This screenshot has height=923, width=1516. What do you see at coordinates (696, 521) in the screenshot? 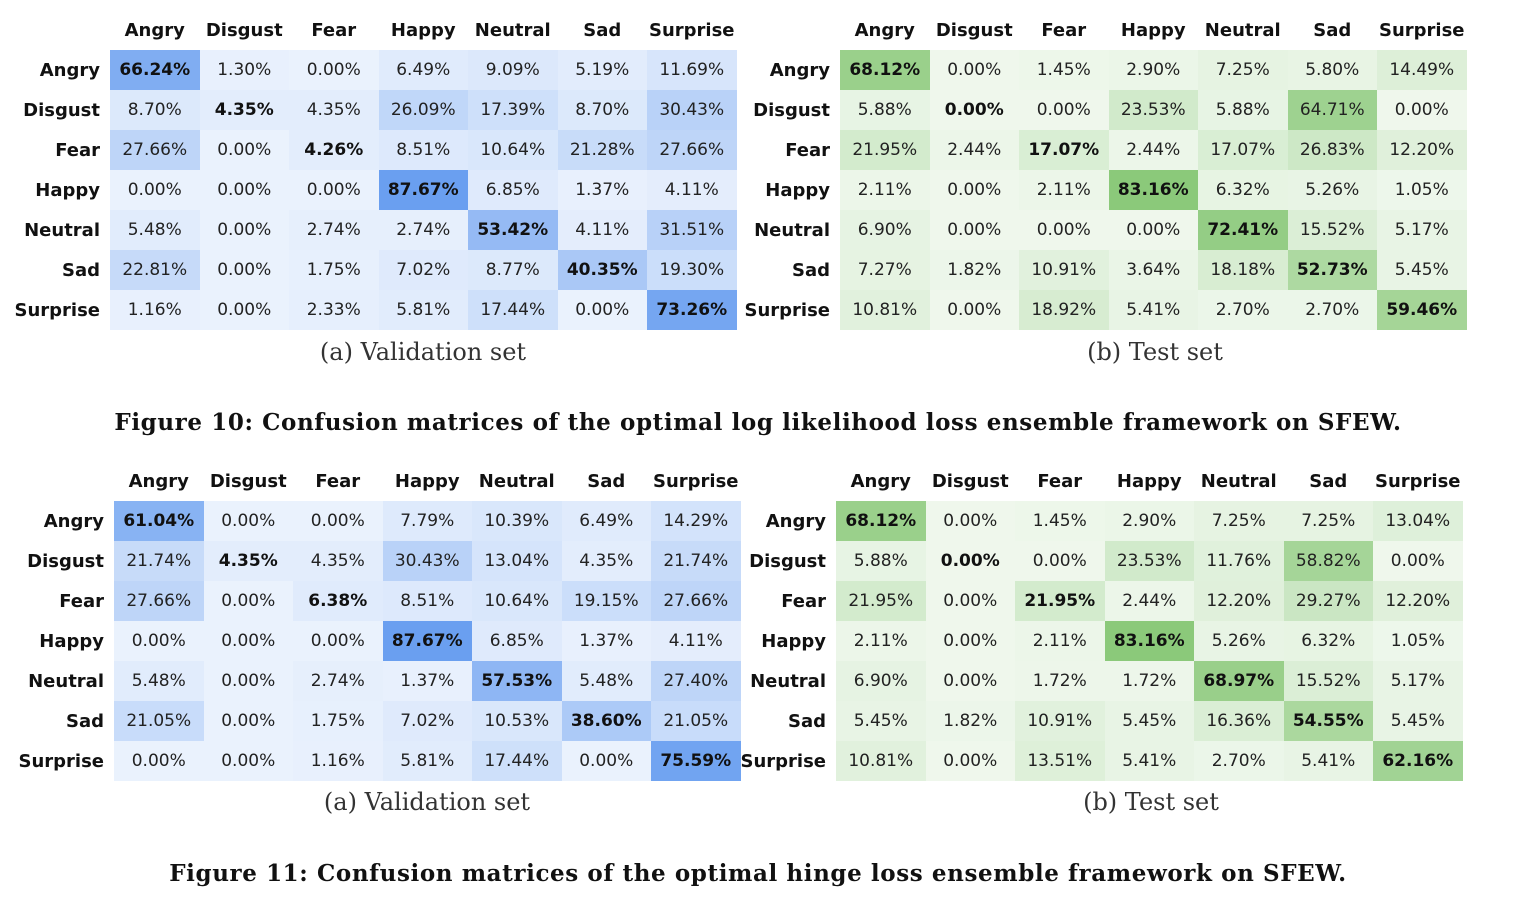
I see `matrix-cell: 14.29%` at bounding box center [696, 521].